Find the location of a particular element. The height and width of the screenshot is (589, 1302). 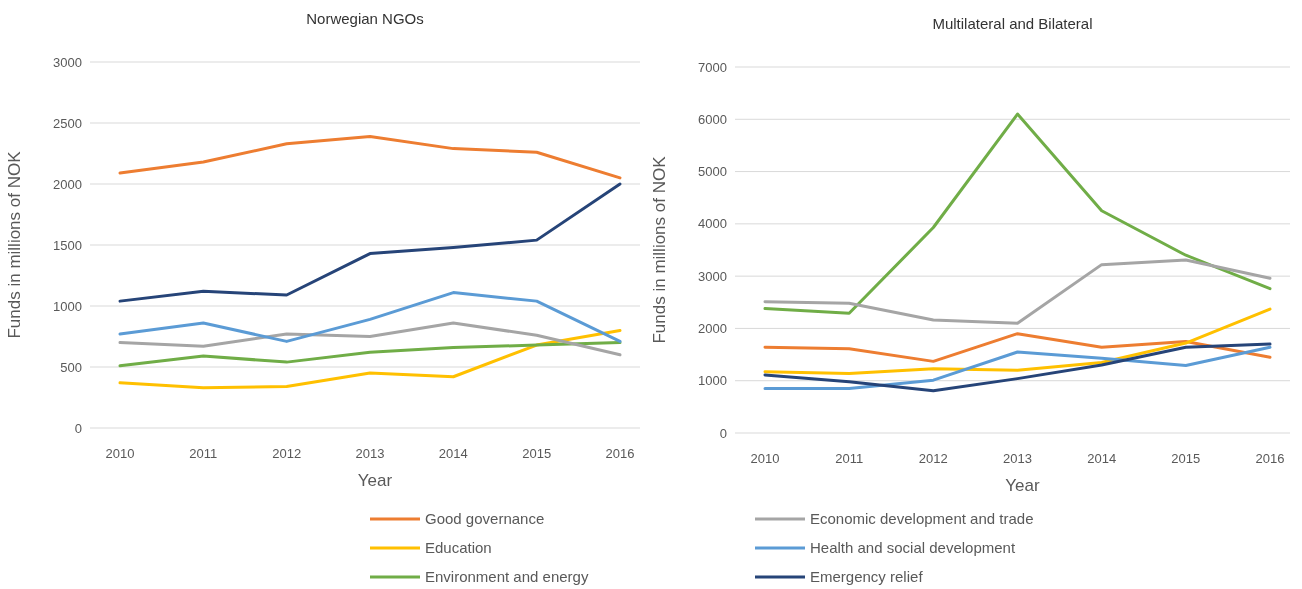

chart-title: Norwegian NGOs is located at coordinates (365, 18).